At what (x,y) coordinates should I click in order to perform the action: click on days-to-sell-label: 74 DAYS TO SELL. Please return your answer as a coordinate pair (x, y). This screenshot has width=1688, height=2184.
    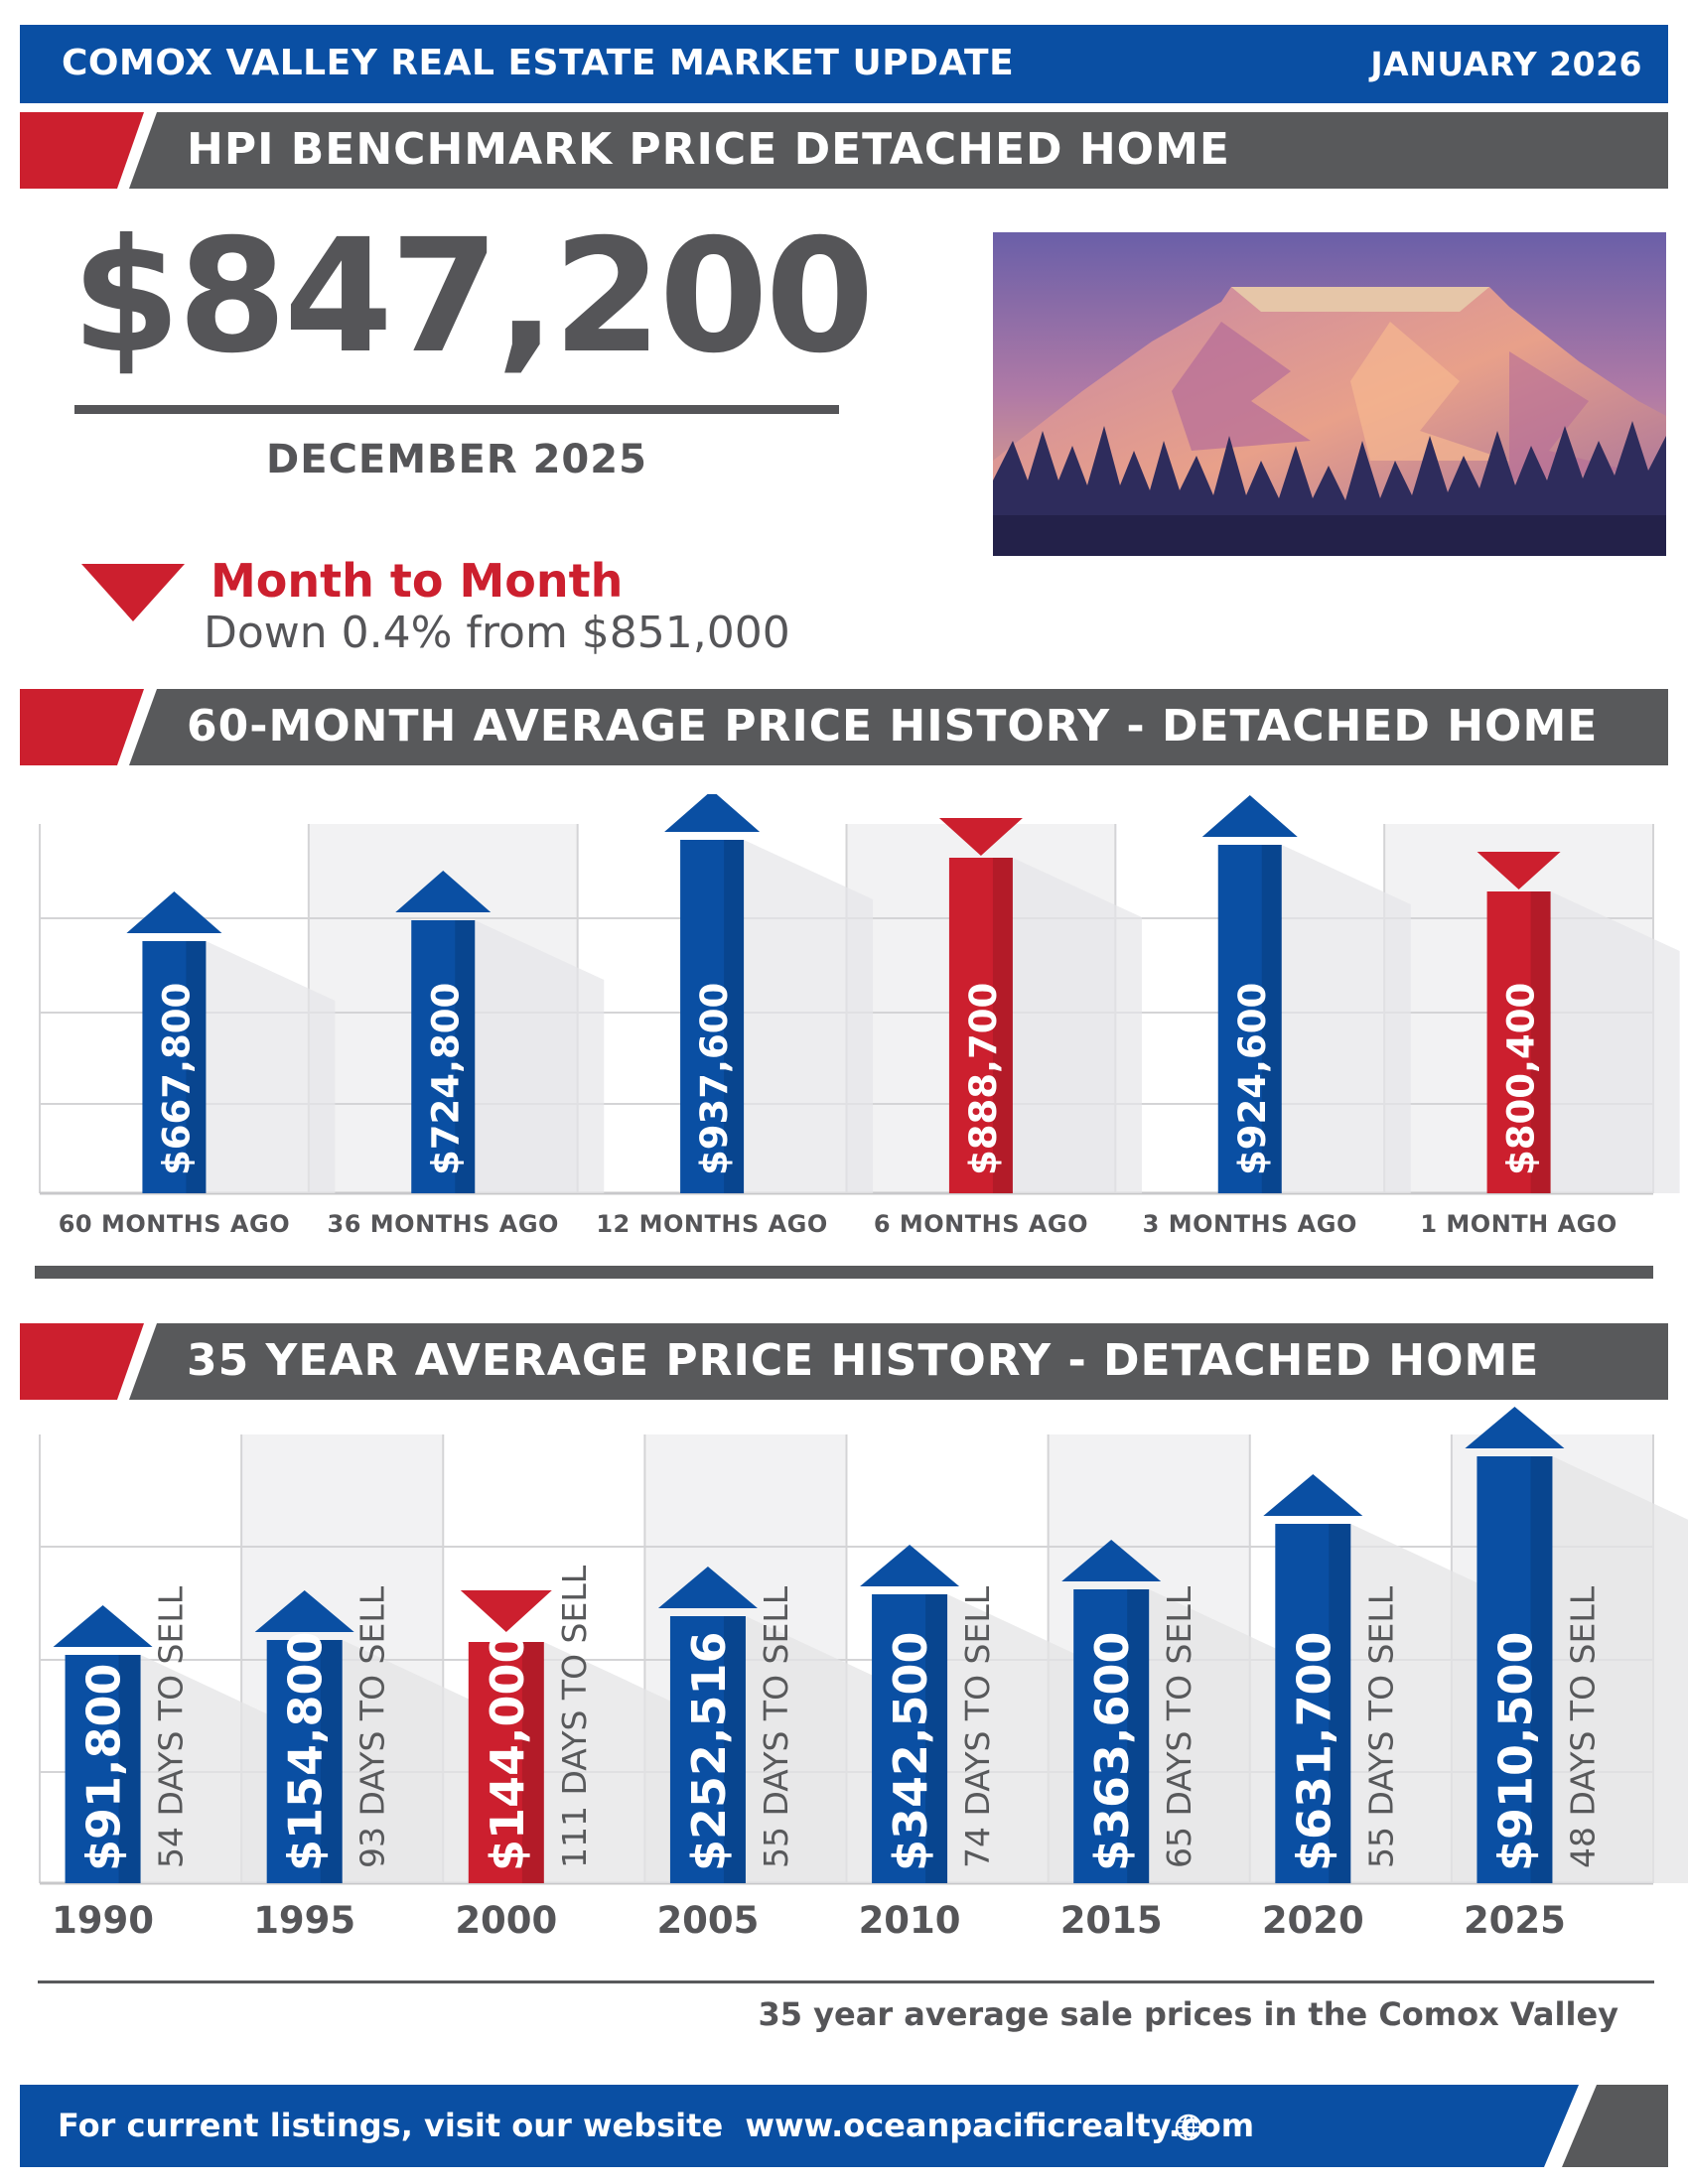
    Looking at the image, I should click on (977, 1726).